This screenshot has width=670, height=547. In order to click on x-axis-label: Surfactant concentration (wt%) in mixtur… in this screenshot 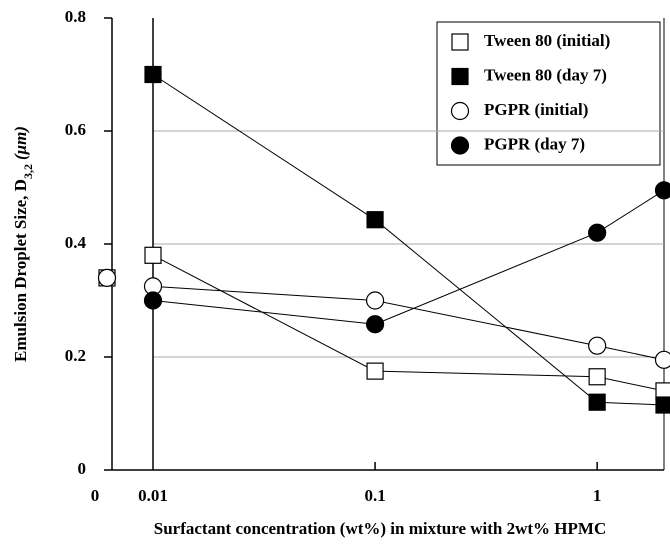, I will do `click(380, 528)`.